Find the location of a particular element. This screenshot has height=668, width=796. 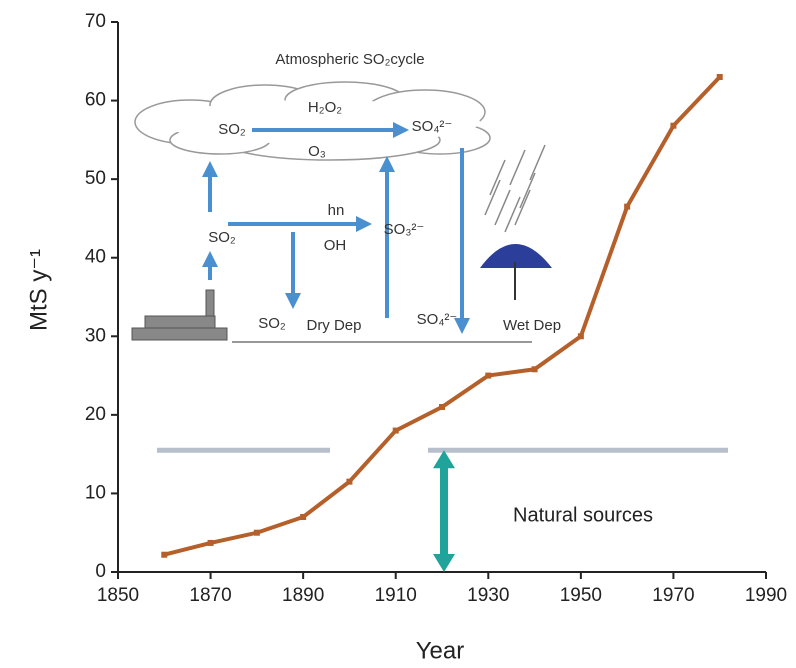

x-tick-label: 1990 is located at coordinates (766, 595).